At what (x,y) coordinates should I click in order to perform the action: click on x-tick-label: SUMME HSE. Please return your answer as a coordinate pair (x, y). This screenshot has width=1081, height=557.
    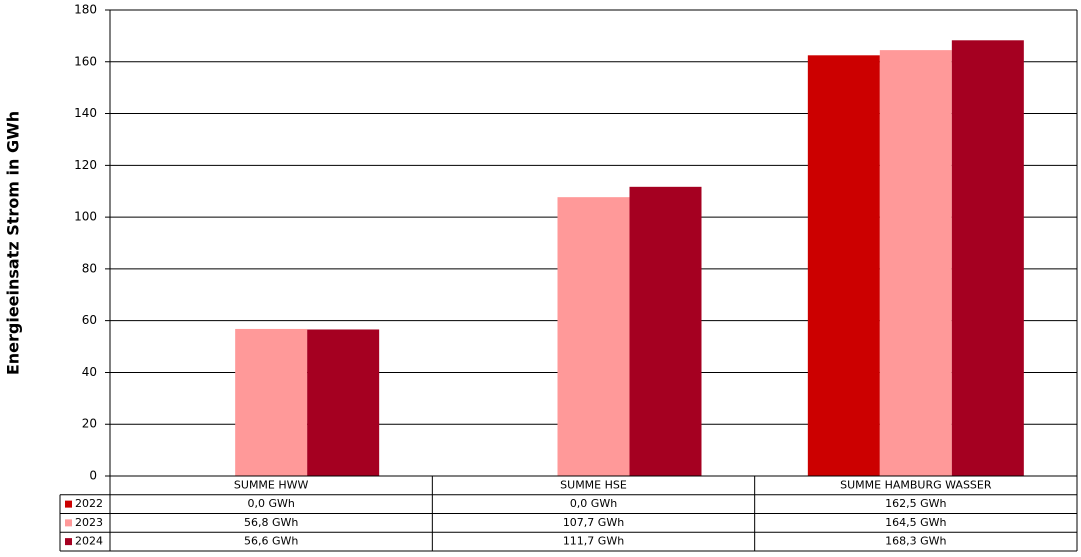
    Looking at the image, I should click on (593, 484).